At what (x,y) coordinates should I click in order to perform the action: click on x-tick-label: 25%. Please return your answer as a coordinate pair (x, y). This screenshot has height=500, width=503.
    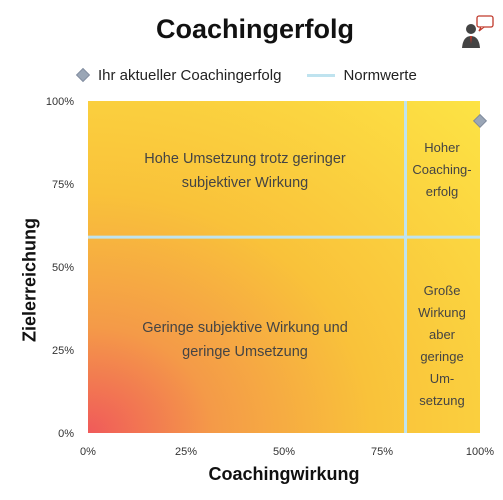
    Looking at the image, I should click on (186, 452).